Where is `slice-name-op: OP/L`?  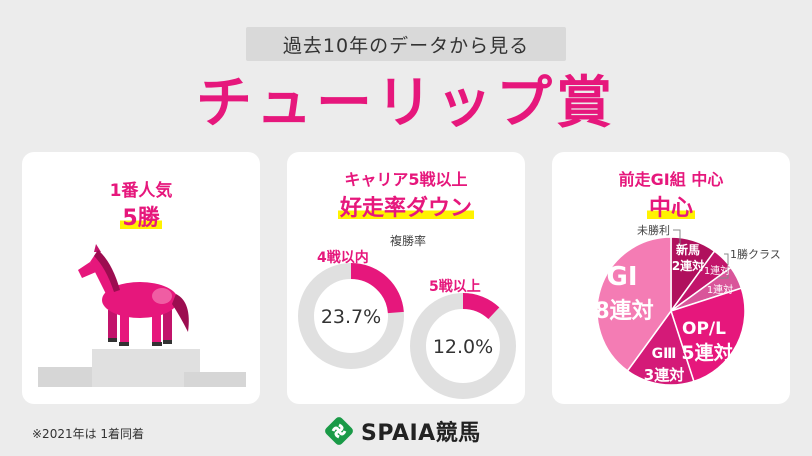 slice-name-op: OP/L is located at coordinates (704, 329).